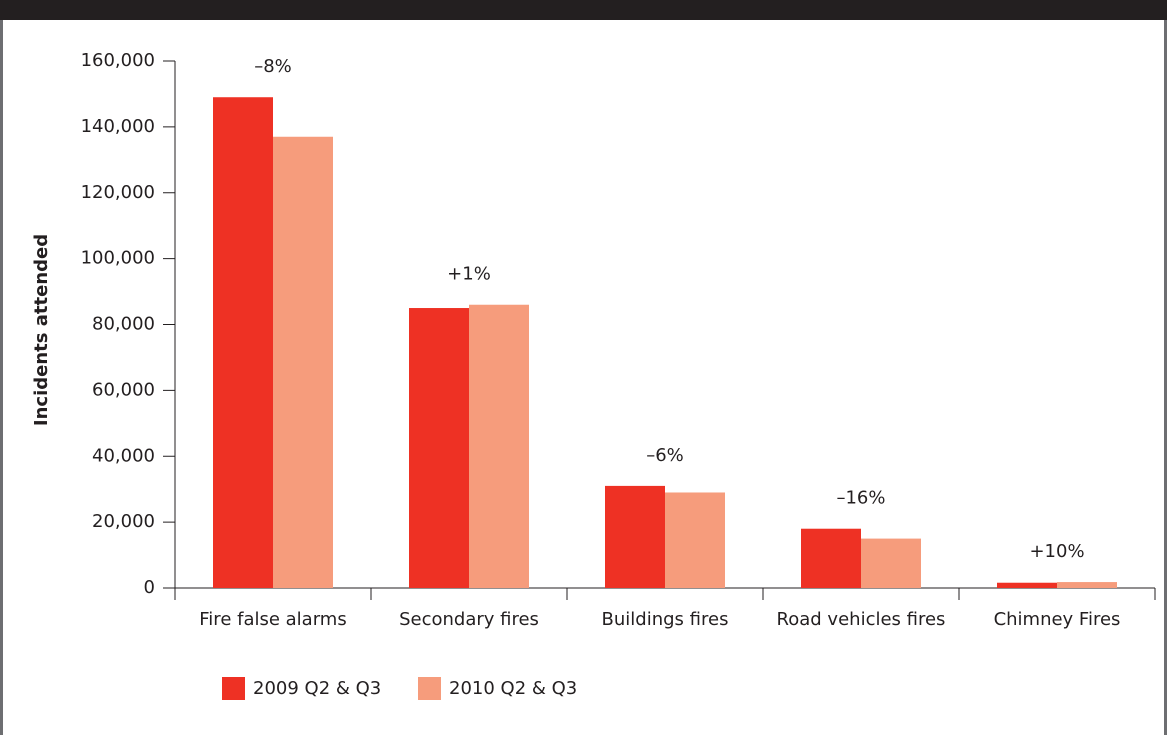 The width and height of the screenshot is (1167, 735). I want to click on change-label: +1%, so click(469, 274).